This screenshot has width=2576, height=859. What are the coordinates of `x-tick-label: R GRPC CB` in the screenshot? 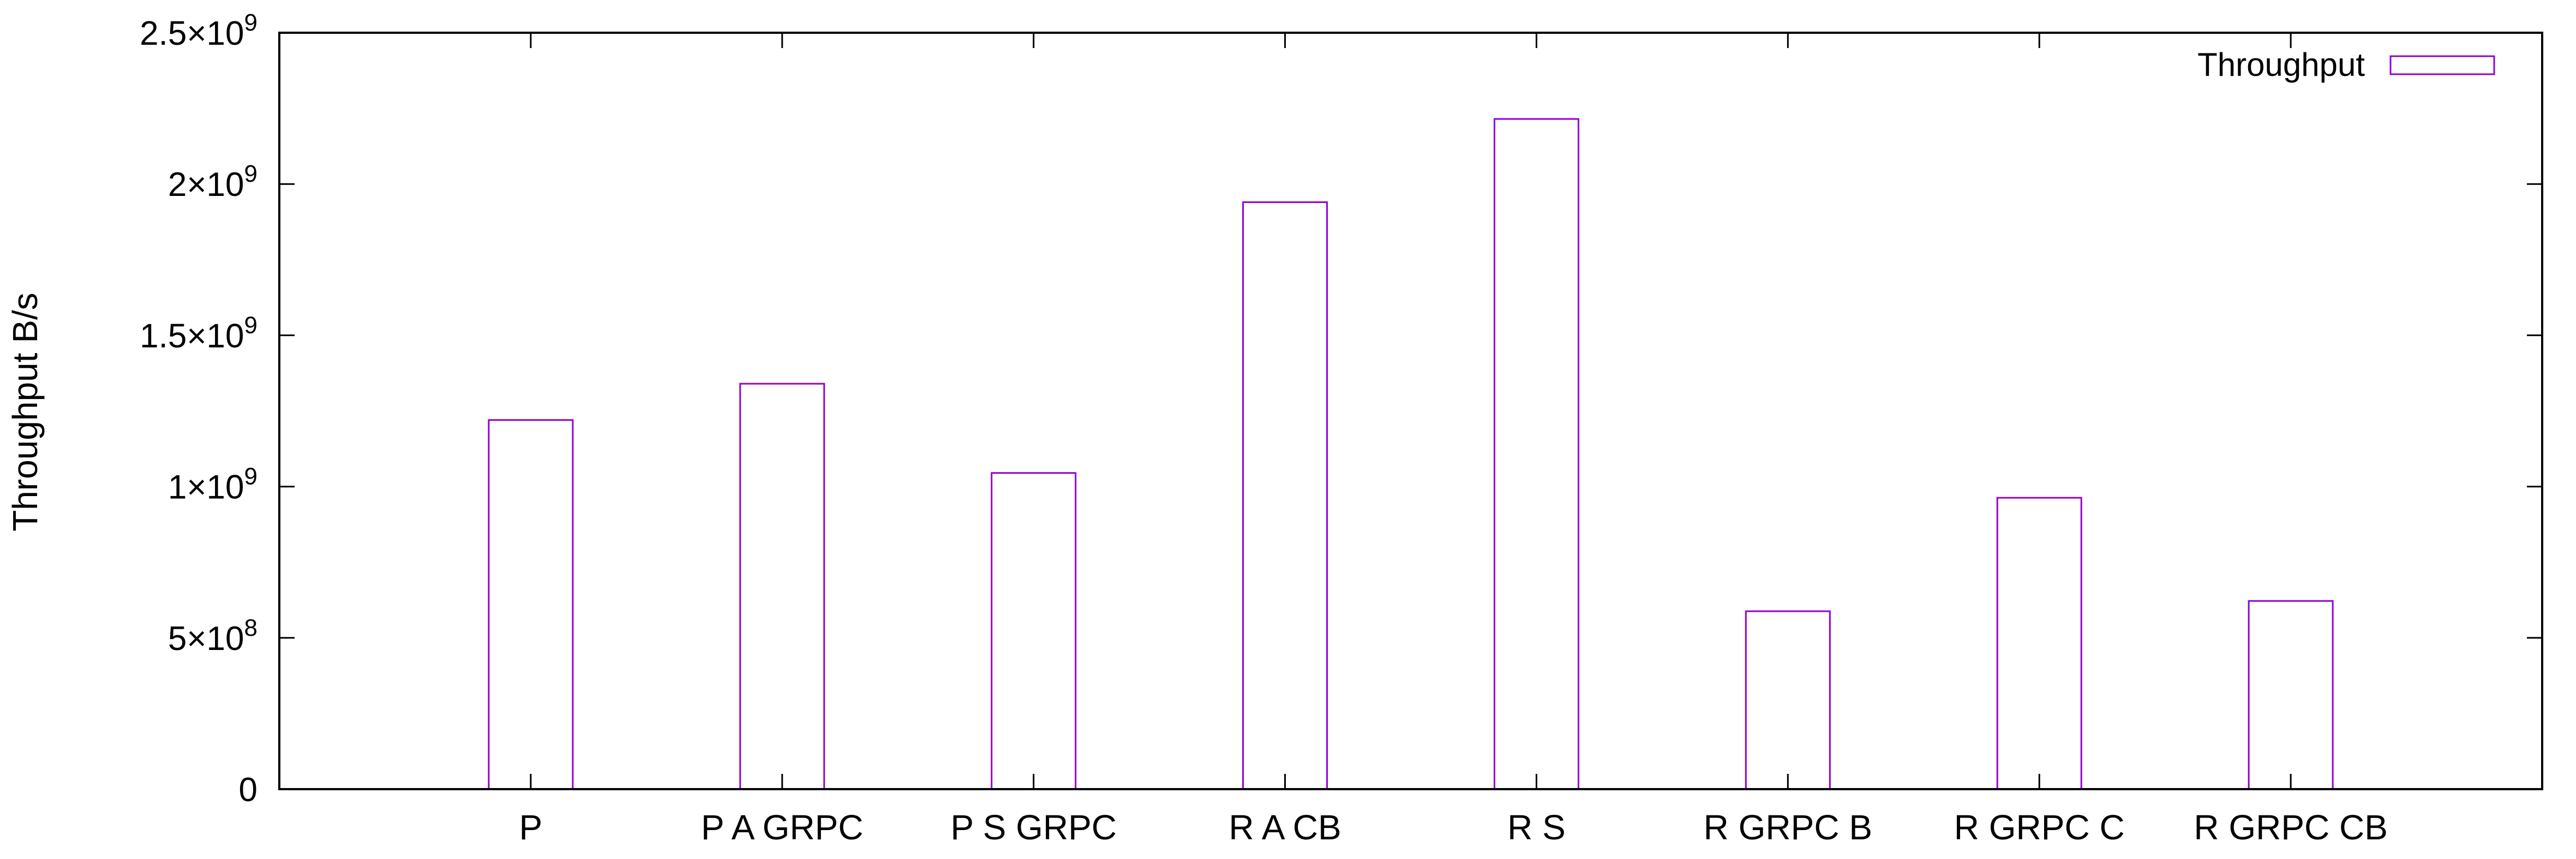 It's located at (2291, 827).